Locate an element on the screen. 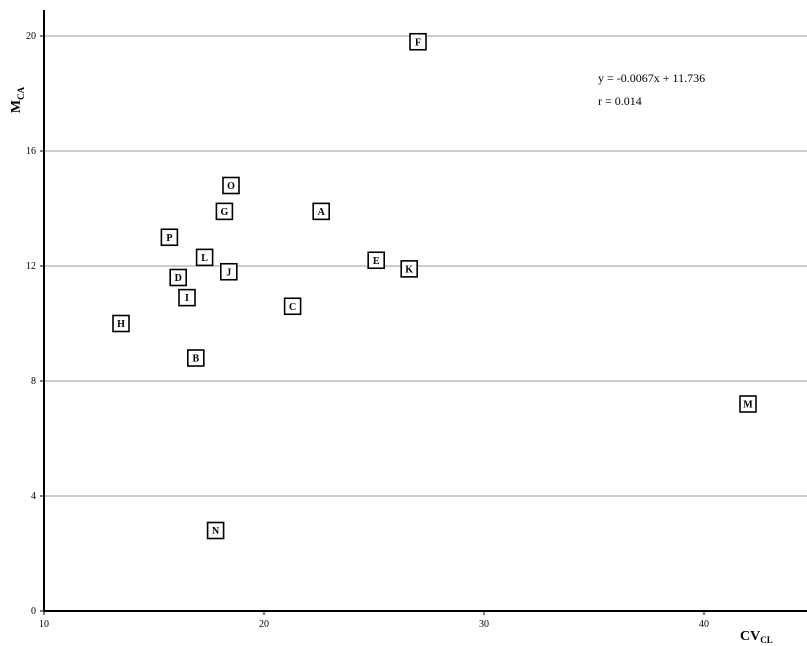 The width and height of the screenshot is (807, 646). point-label: A is located at coordinates (322, 212).